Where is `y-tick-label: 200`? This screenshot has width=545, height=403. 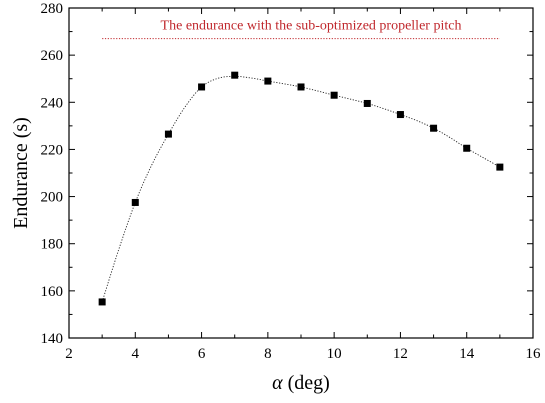 y-tick-label: 200 is located at coordinates (52, 198).